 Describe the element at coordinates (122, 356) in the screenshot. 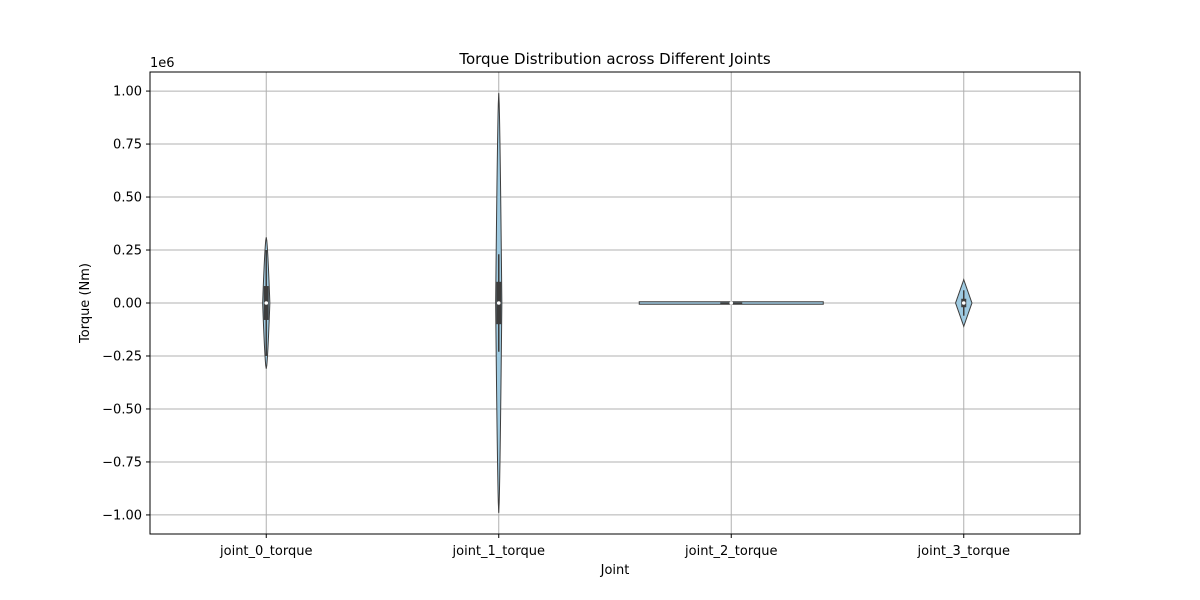

I see `y-tick-label: −0.25` at that location.